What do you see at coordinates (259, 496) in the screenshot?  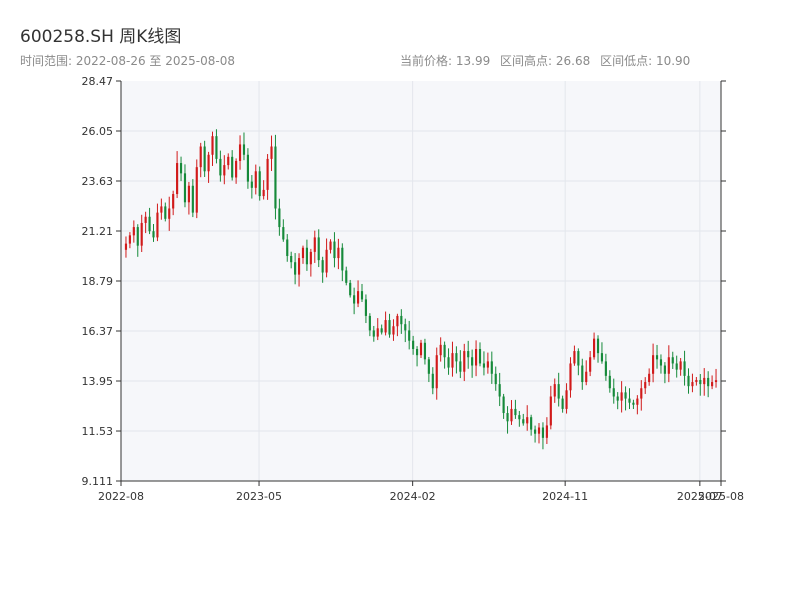 I see `x-tick-label: 2023-05` at bounding box center [259, 496].